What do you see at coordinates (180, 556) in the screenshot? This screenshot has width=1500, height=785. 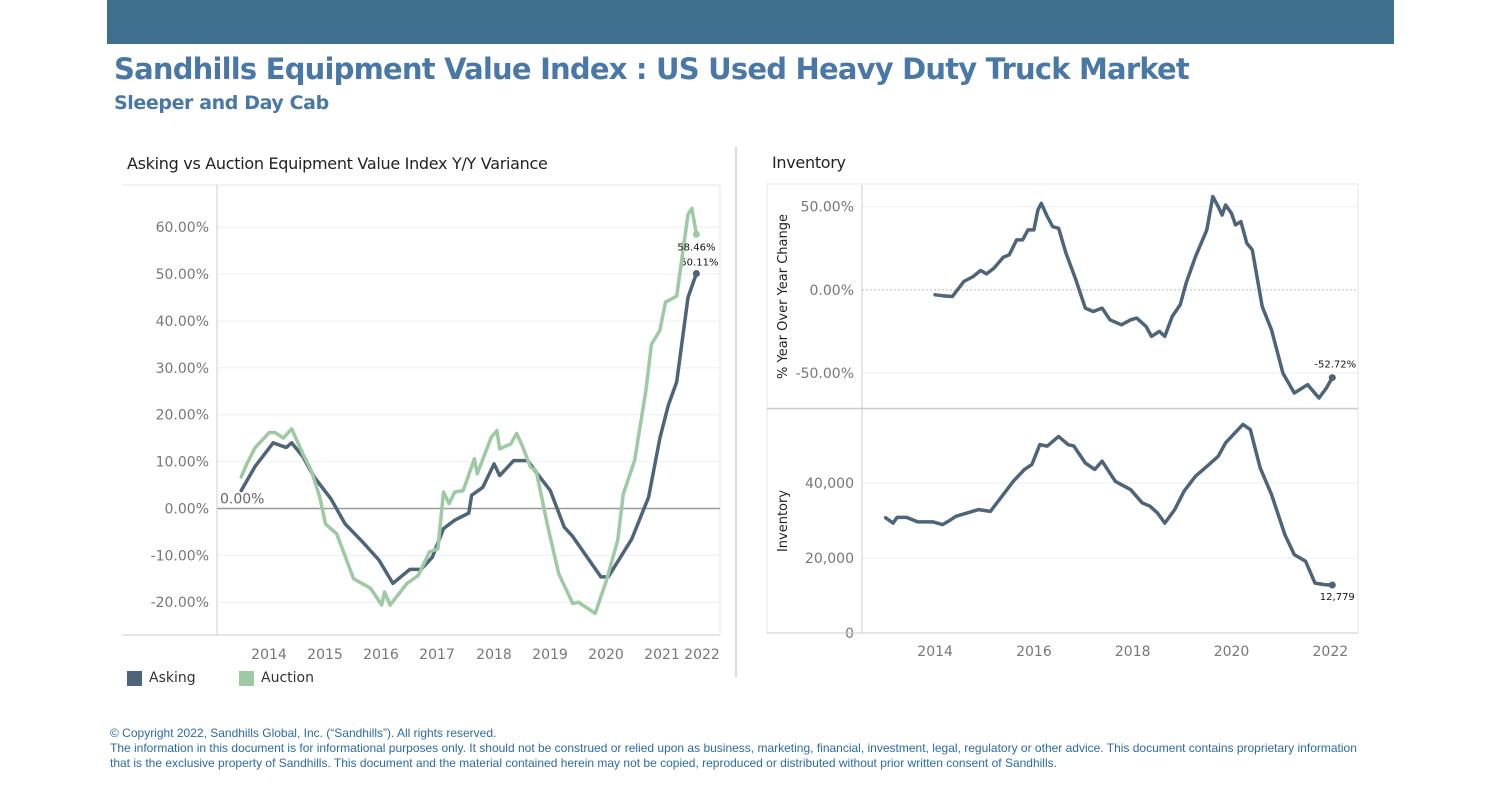 I see `y-tick-label: -10.00%` at bounding box center [180, 556].